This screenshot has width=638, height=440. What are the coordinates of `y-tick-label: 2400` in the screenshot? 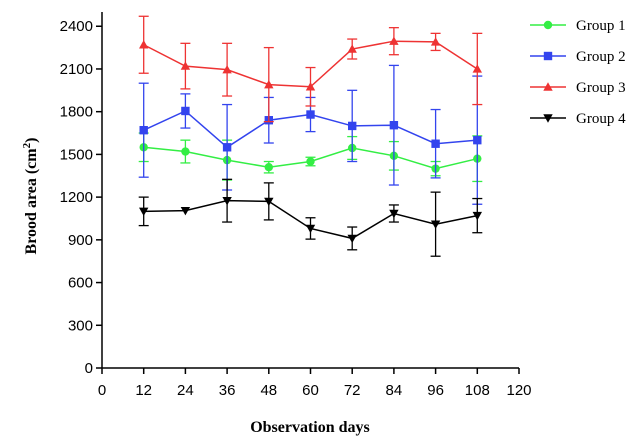 It's located at (76, 26).